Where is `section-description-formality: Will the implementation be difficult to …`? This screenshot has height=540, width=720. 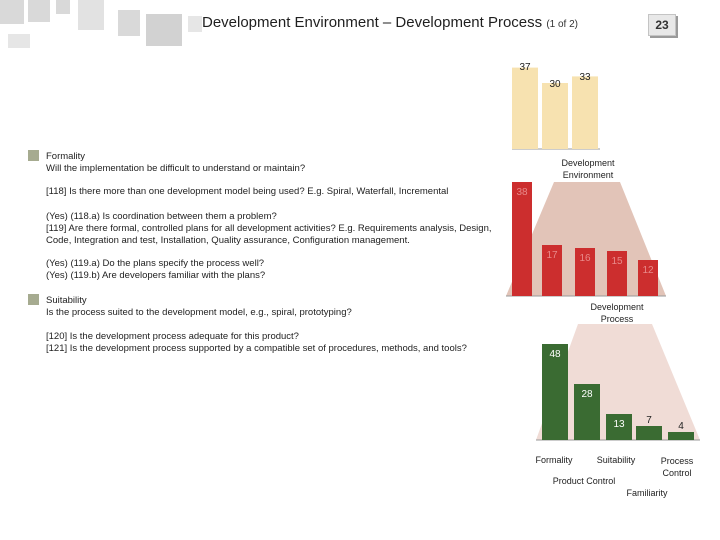
section-description-formality: Will the implementation be difficult to … is located at coordinates (176, 168).